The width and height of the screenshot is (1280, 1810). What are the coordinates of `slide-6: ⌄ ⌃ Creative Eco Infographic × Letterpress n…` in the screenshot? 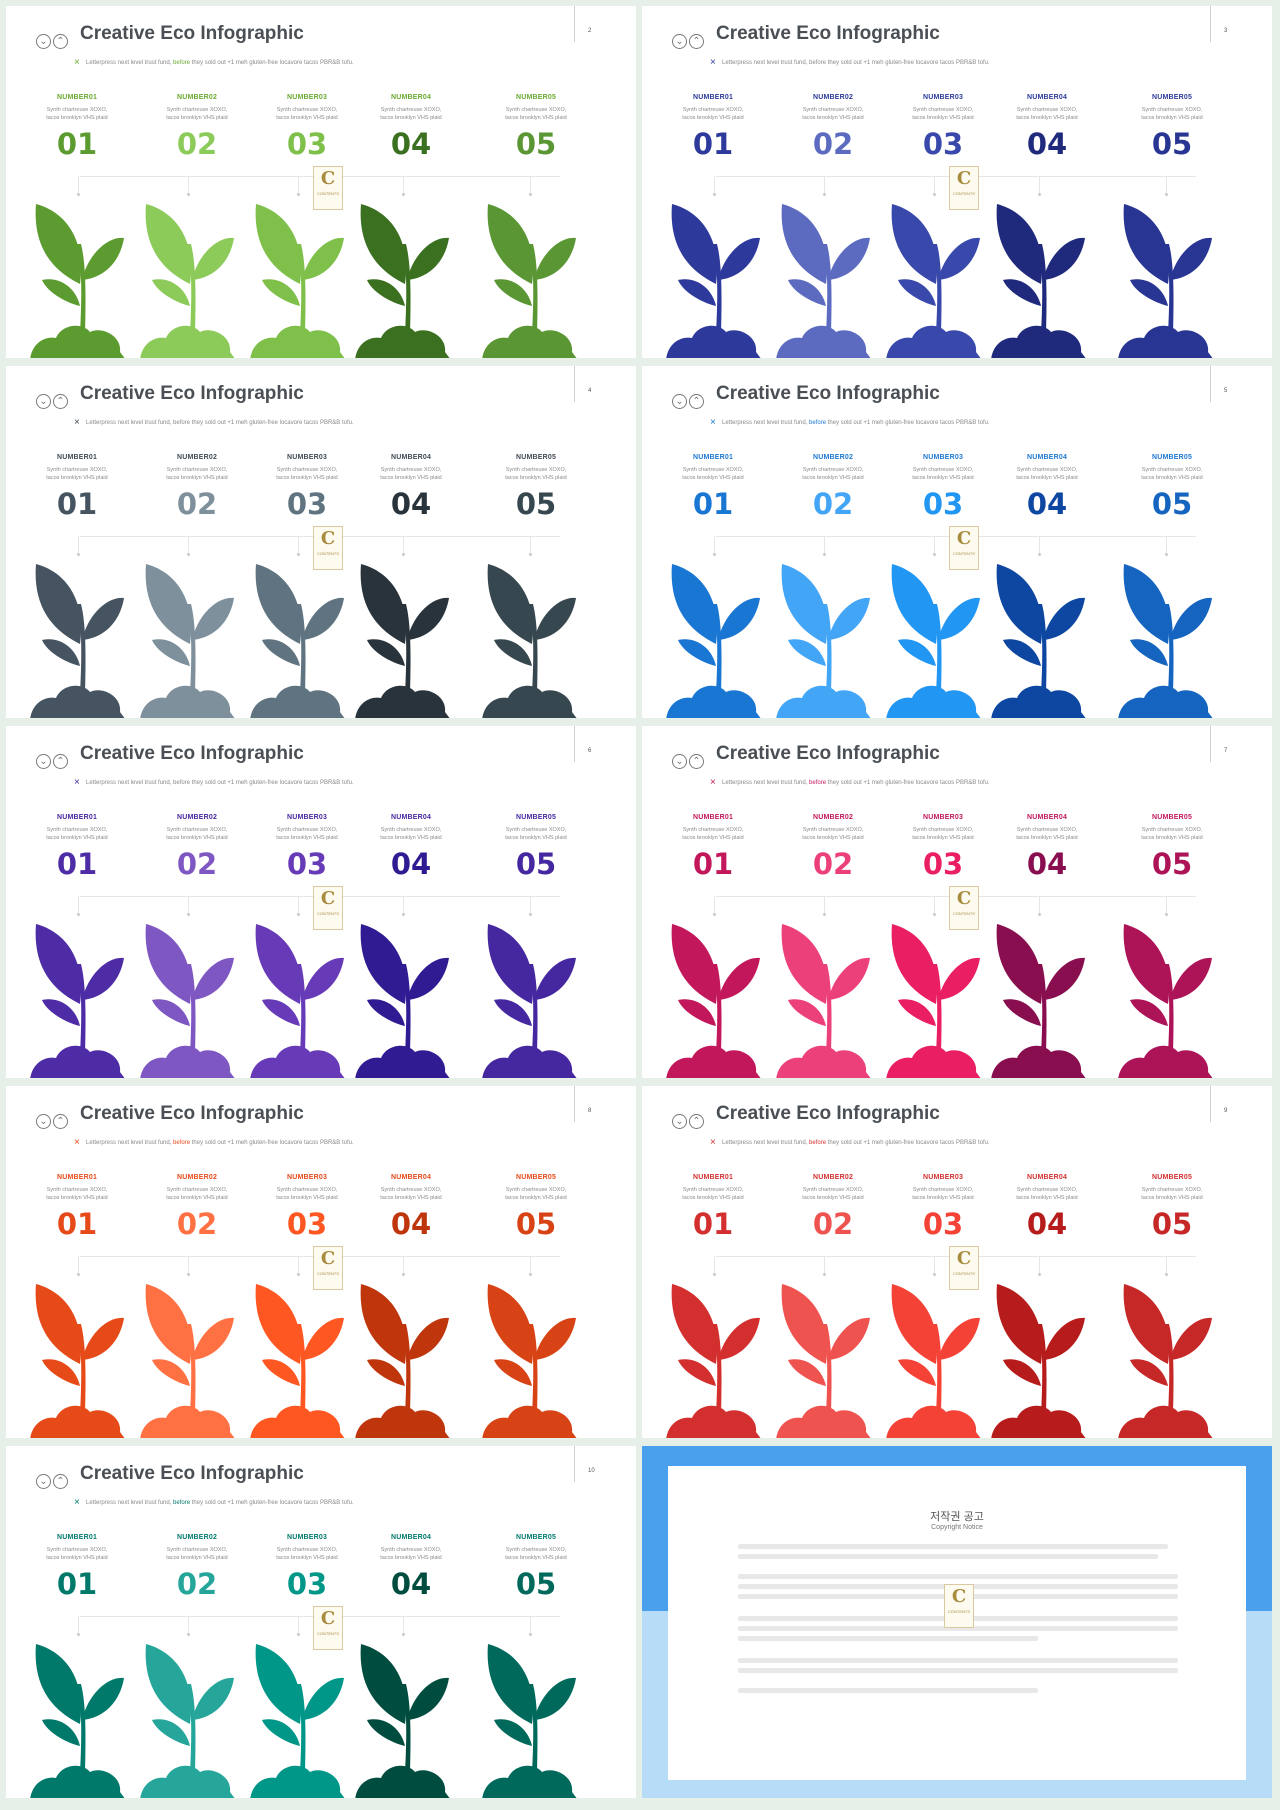 It's located at (321, 902).